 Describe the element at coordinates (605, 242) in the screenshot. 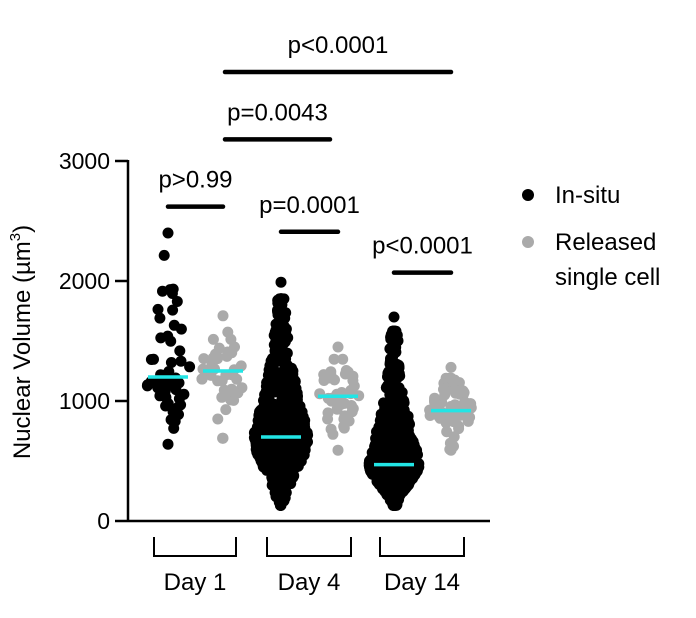

I see `legend-label-released: Released` at that location.